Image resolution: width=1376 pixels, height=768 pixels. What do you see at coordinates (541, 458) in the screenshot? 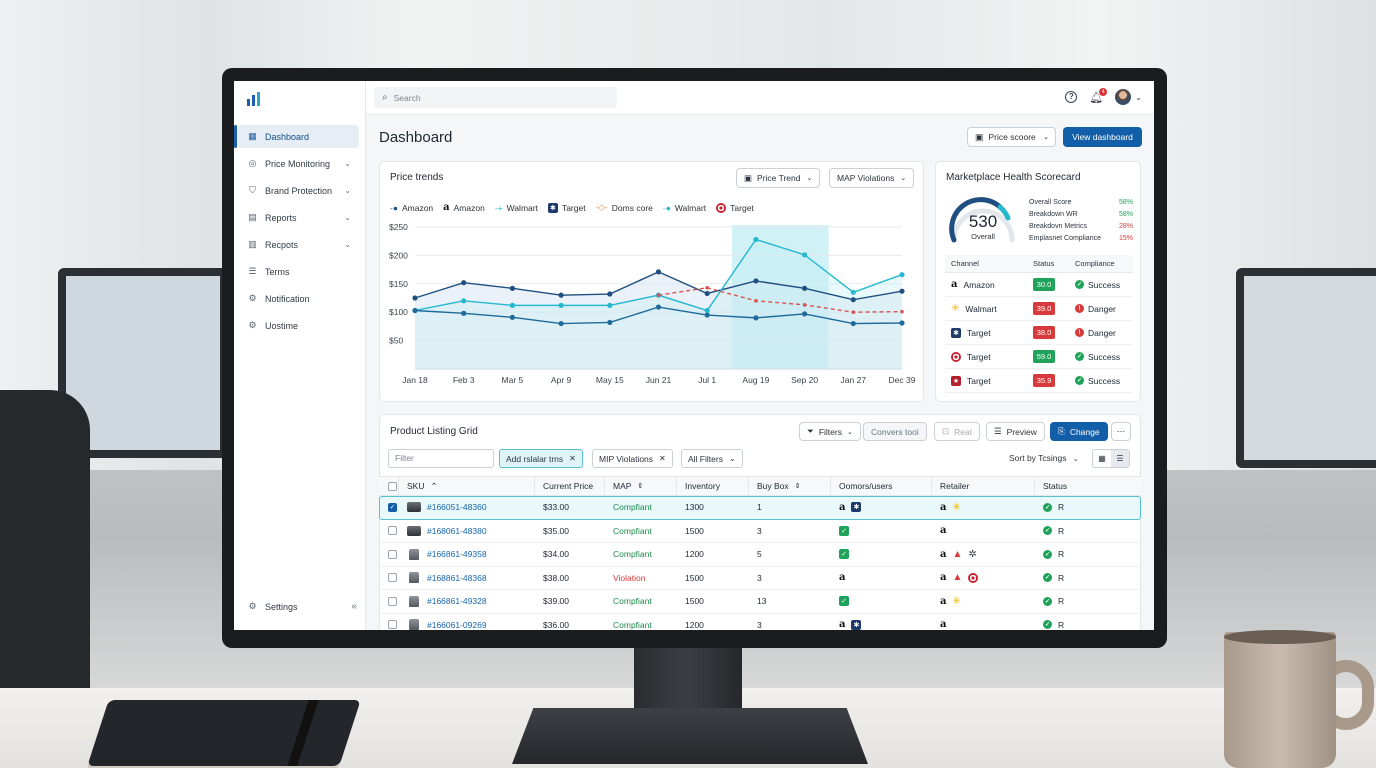
I see `filter-chip: Add rslalar trns ✕` at bounding box center [541, 458].